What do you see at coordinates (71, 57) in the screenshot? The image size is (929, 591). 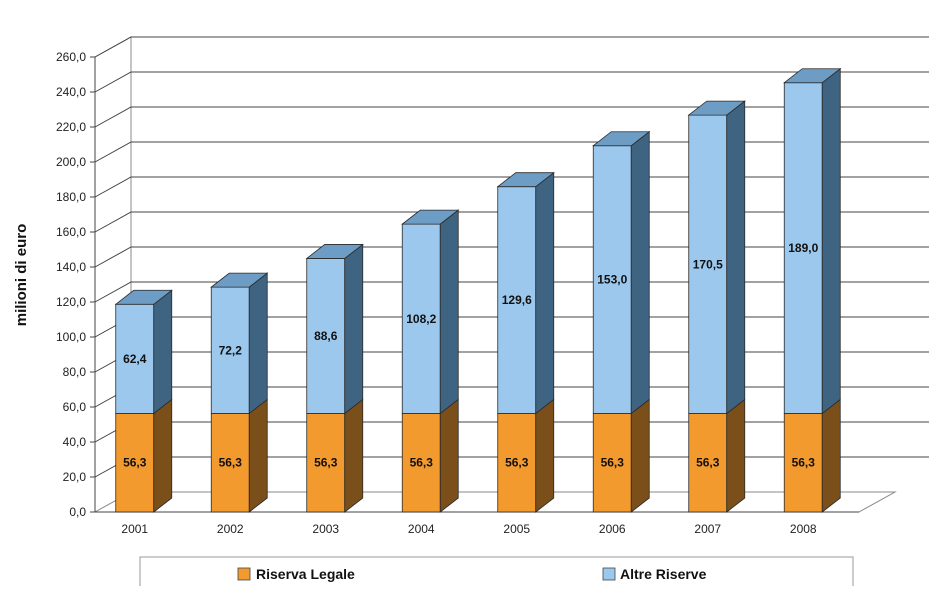 I see `y-tick-label: 260,0` at bounding box center [71, 57].